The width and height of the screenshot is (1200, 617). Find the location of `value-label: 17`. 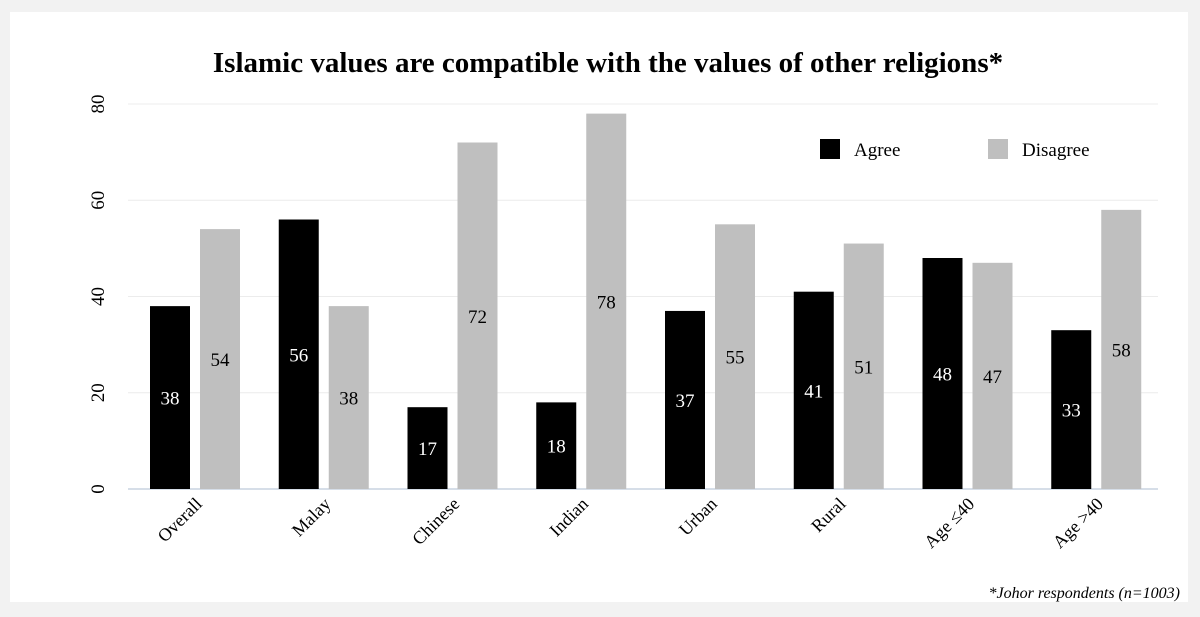

value-label: 17 is located at coordinates (427, 449).